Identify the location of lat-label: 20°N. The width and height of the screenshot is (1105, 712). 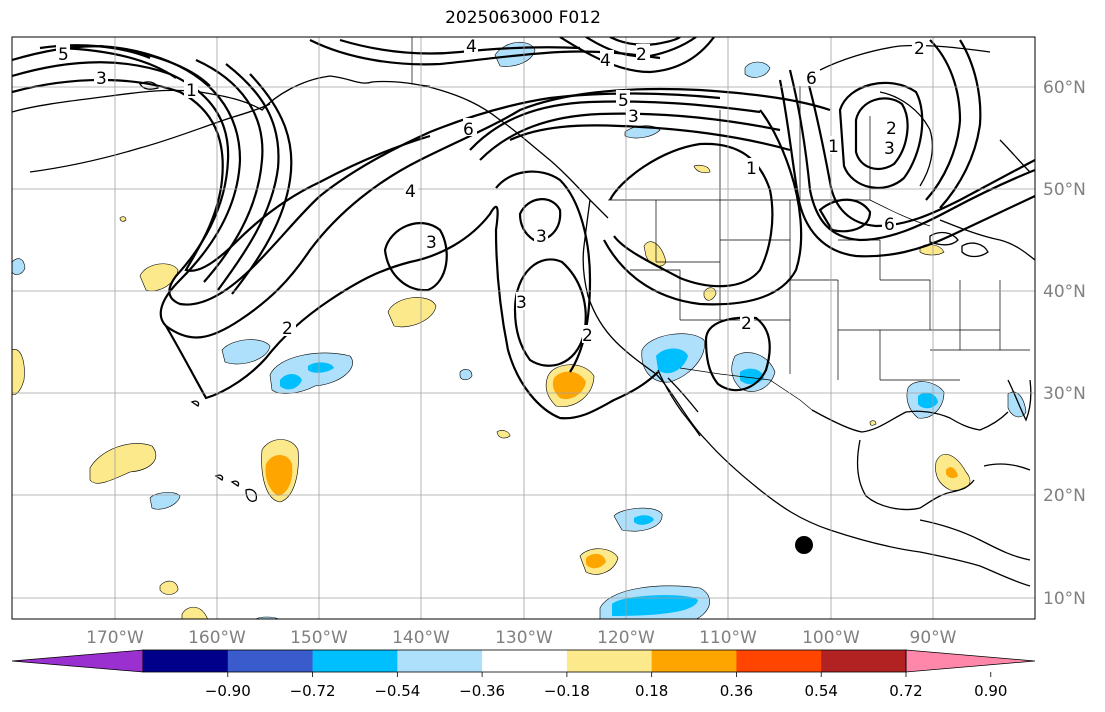
(1064, 496).